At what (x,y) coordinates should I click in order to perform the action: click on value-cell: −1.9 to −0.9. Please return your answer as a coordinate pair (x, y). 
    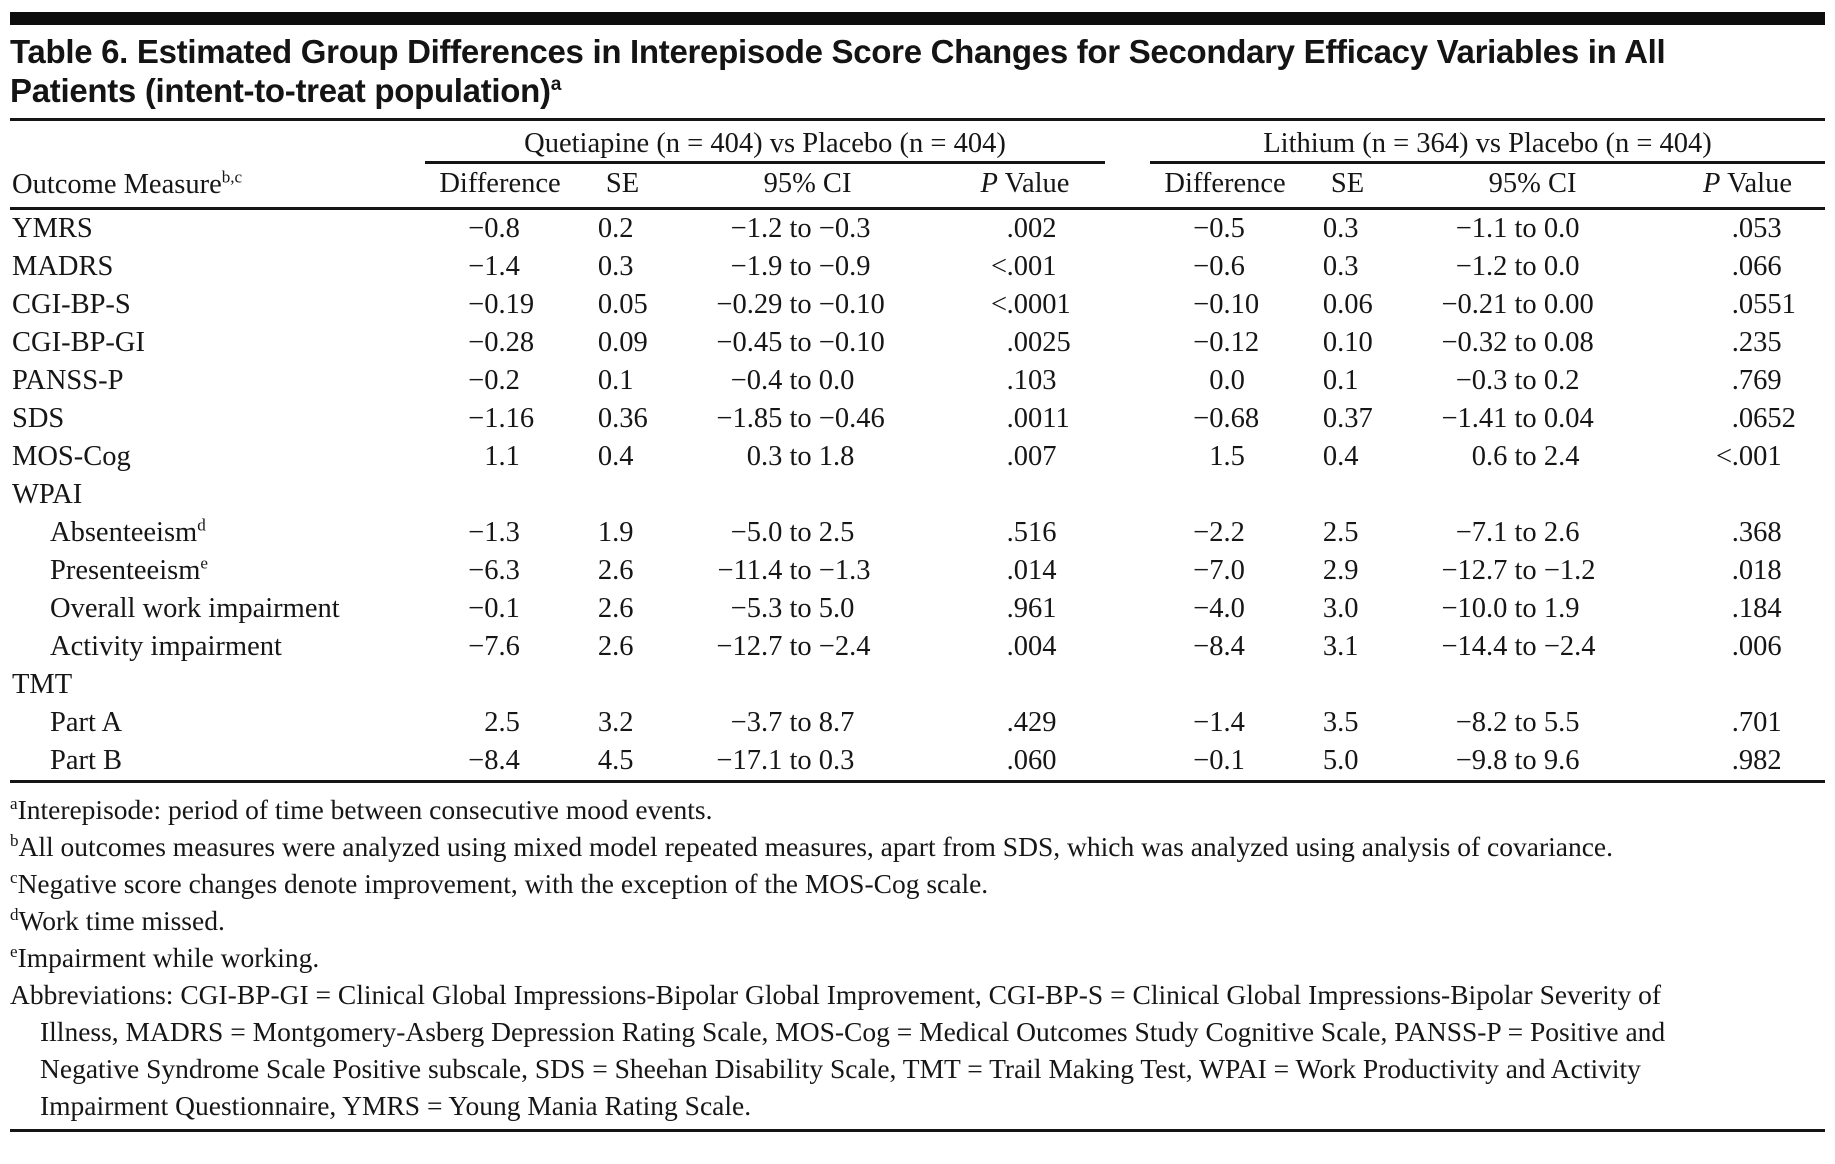
    Looking at the image, I should click on (800, 266).